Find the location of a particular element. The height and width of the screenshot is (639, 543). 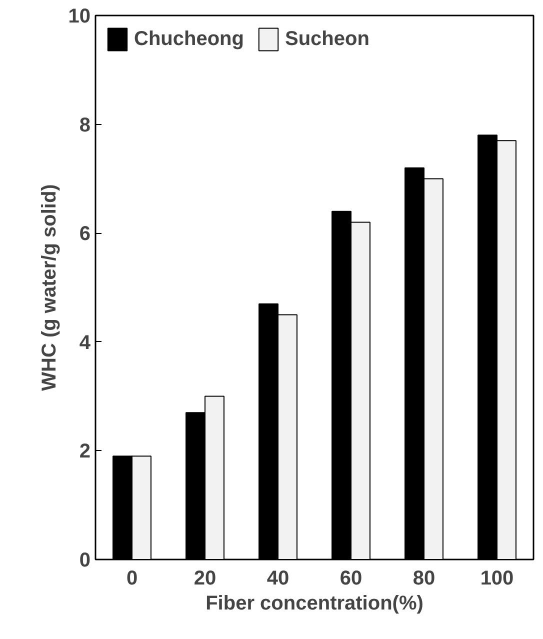

x-tick-label: 20 is located at coordinates (205, 579).